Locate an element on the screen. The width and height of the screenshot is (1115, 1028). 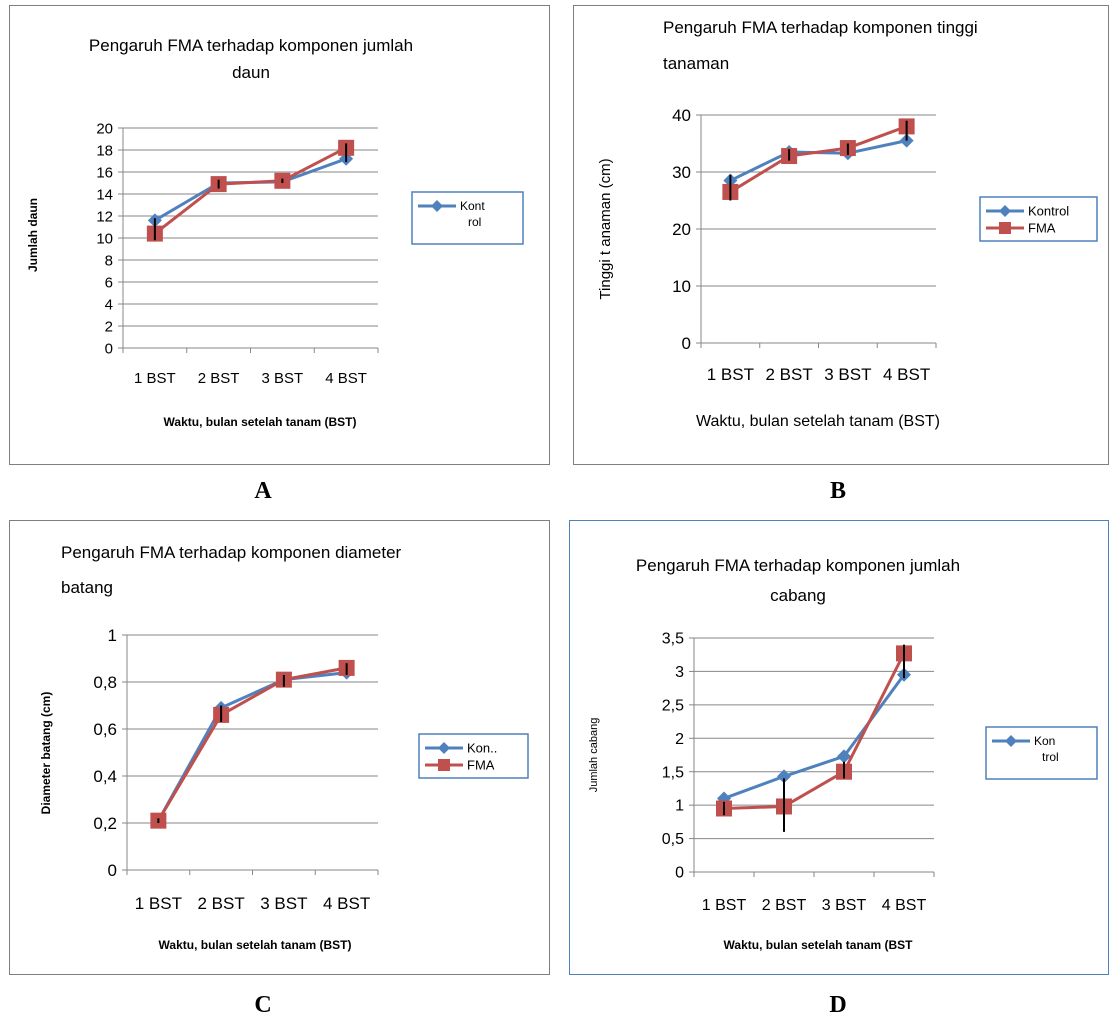
y-tick-label: 0,2 is located at coordinates (105, 823).